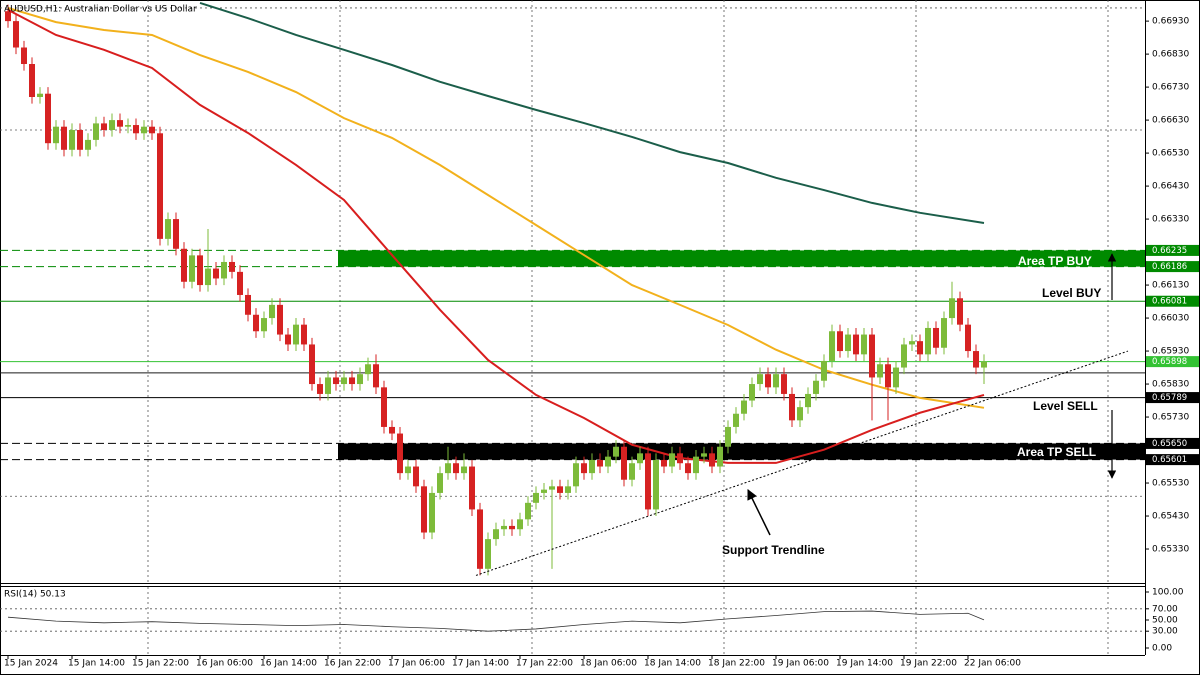 Image resolution: width=1200 pixels, height=675 pixels. What do you see at coordinates (759, 512) in the screenshot?
I see `trendline-arrow` at bounding box center [759, 512].